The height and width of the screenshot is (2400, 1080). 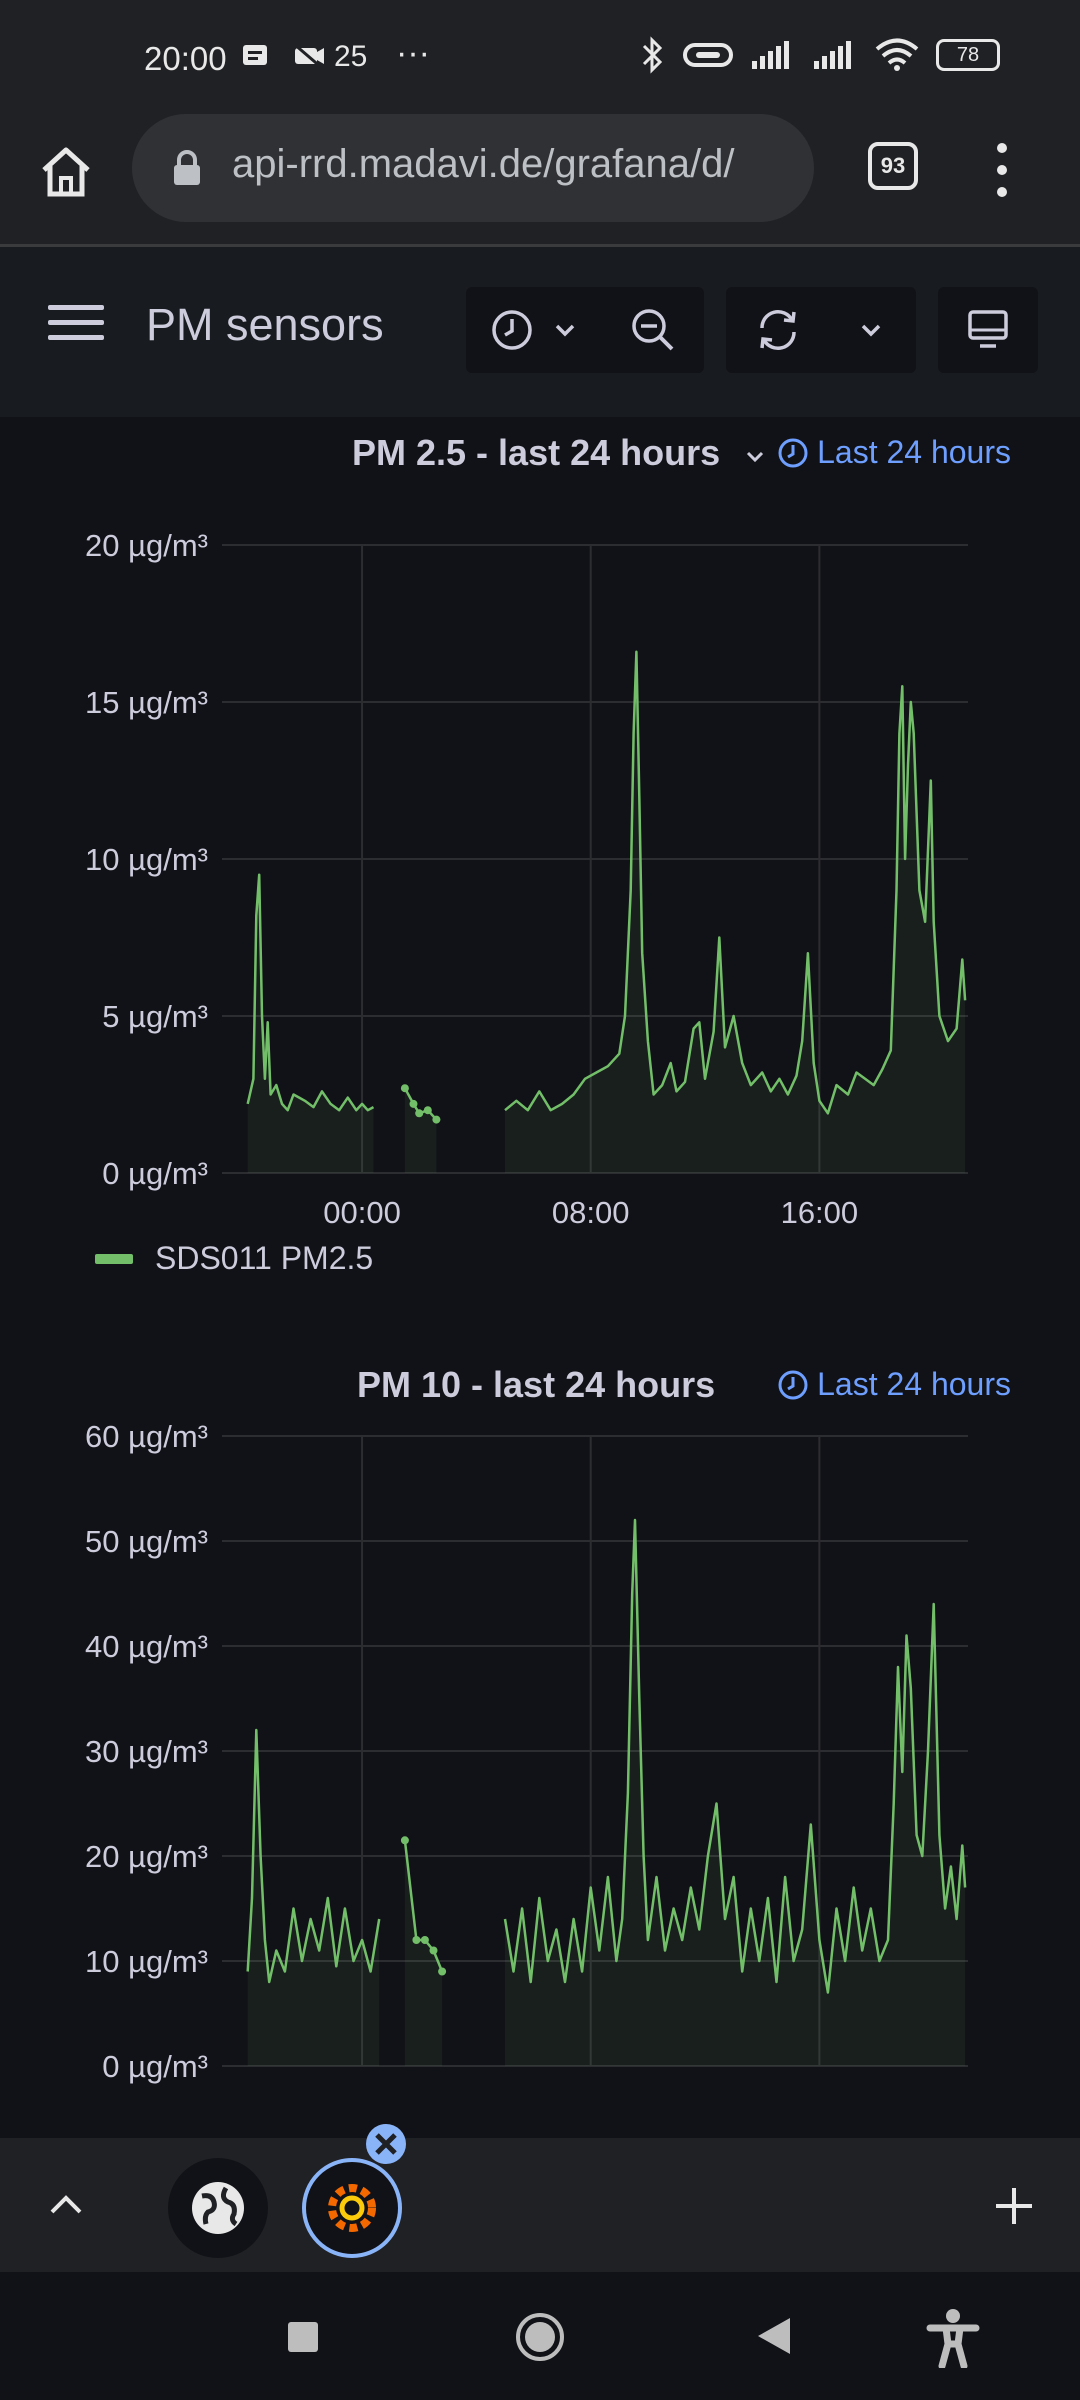 I want to click on close-icon, so click(x=386, y=2144).